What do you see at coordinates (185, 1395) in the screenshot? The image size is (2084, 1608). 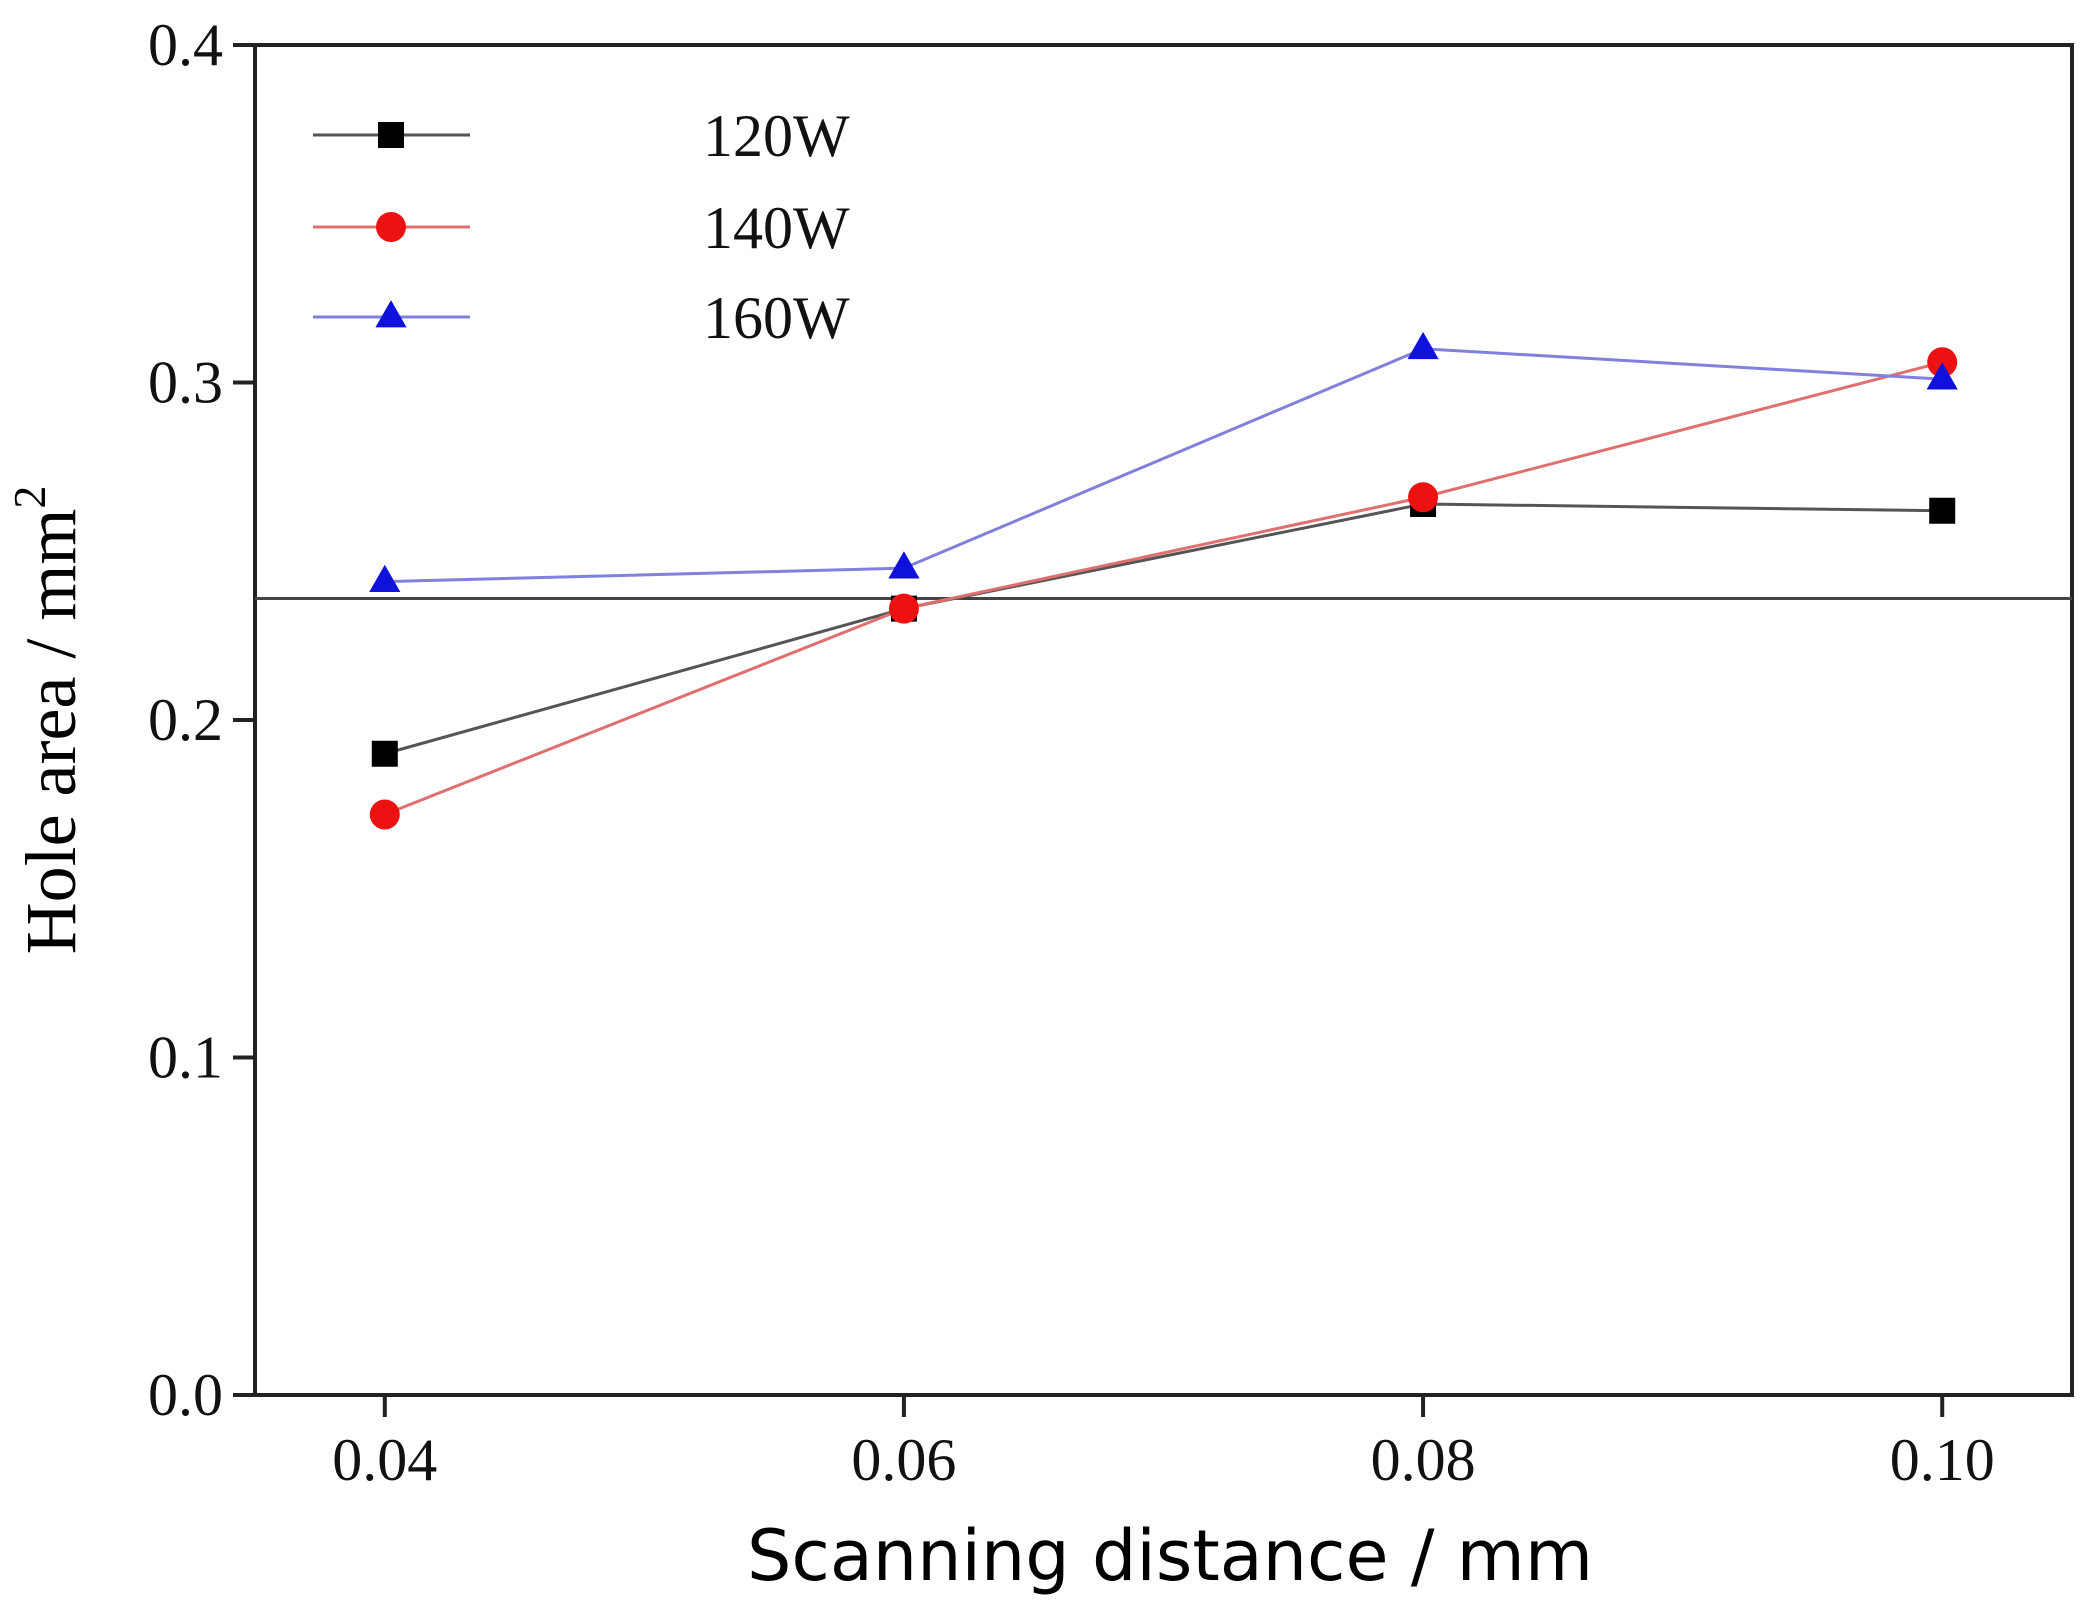 I see `y-tick-label: 0.0` at bounding box center [185, 1395].